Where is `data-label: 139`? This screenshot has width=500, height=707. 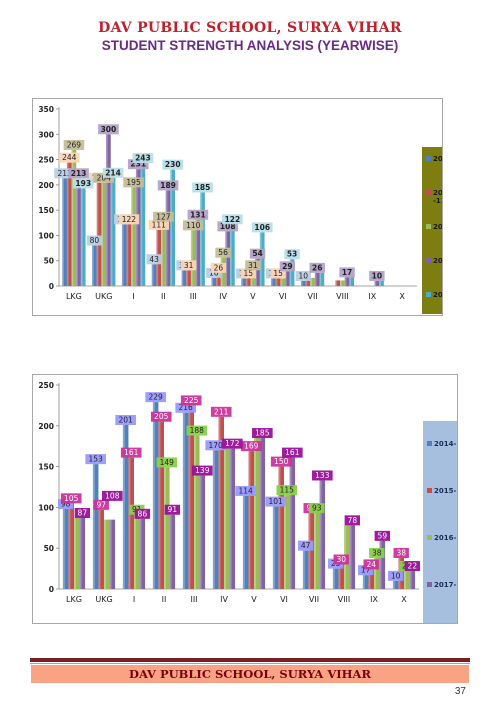 data-label: 139 is located at coordinates (202, 470).